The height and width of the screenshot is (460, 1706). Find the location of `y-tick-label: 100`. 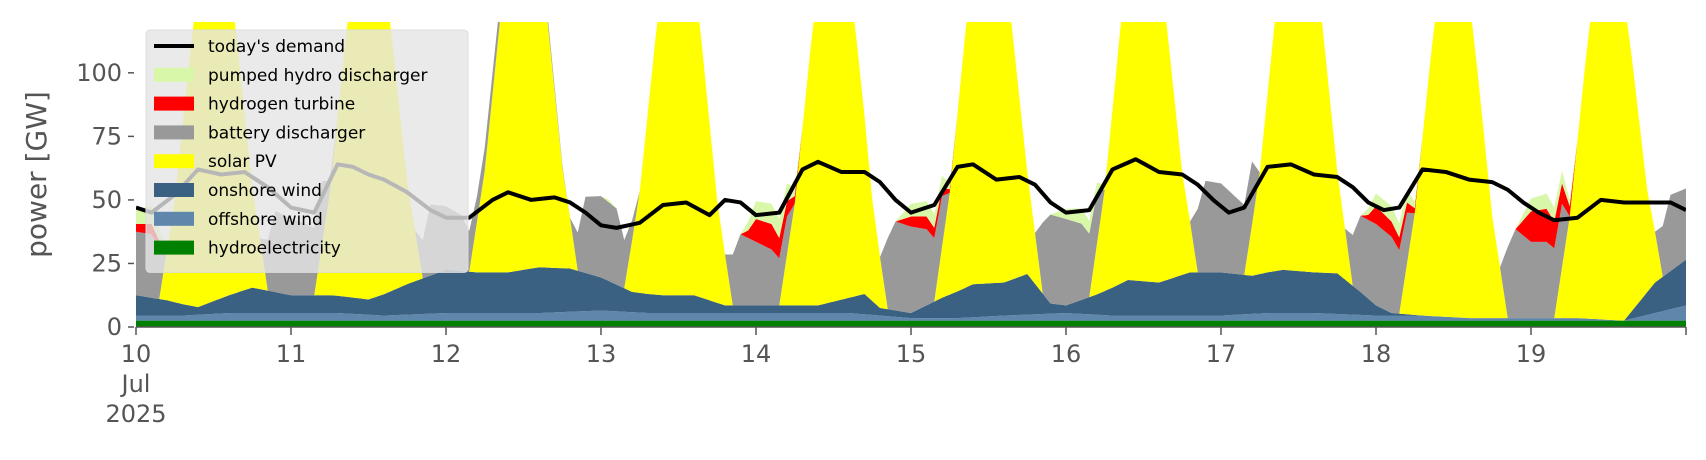

y-tick-label: 100 is located at coordinates (99, 73).